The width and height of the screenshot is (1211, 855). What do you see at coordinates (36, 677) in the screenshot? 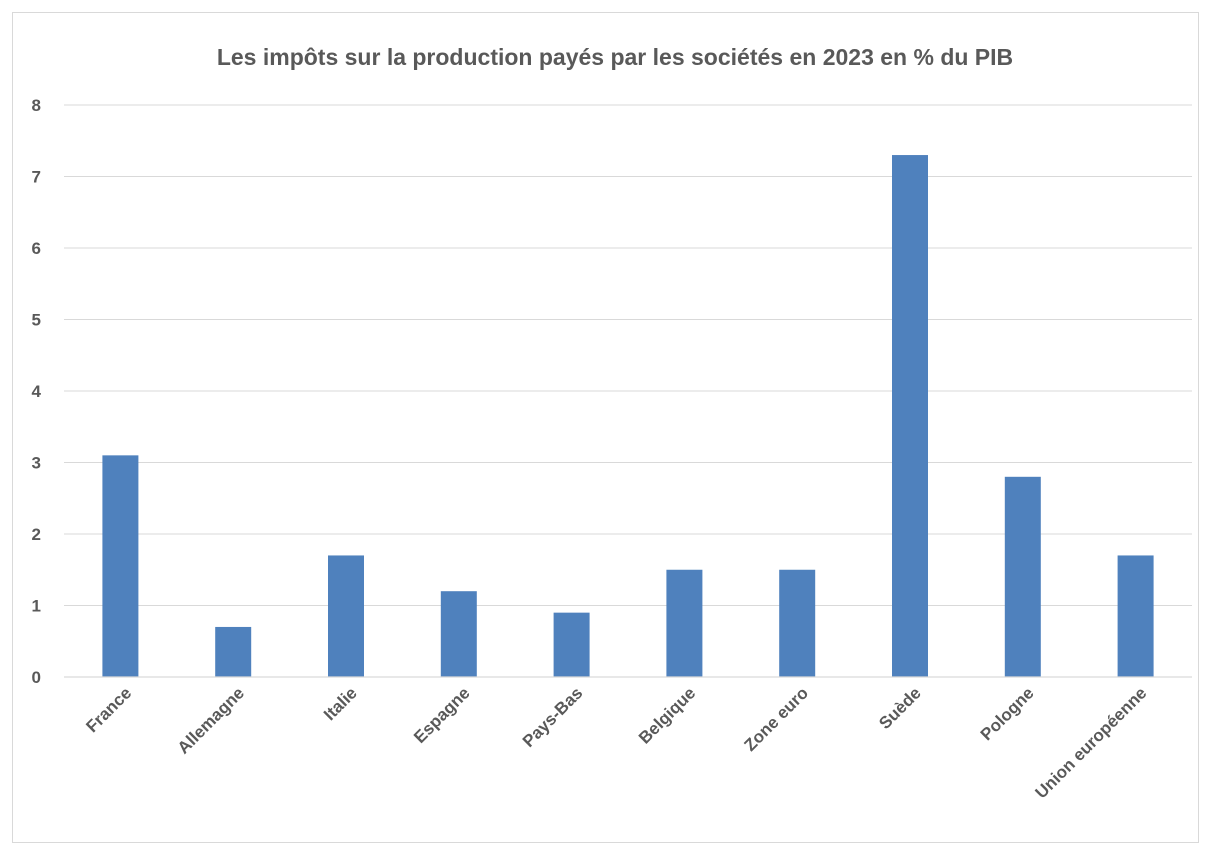
I see `y-tick-label: 0` at bounding box center [36, 677].